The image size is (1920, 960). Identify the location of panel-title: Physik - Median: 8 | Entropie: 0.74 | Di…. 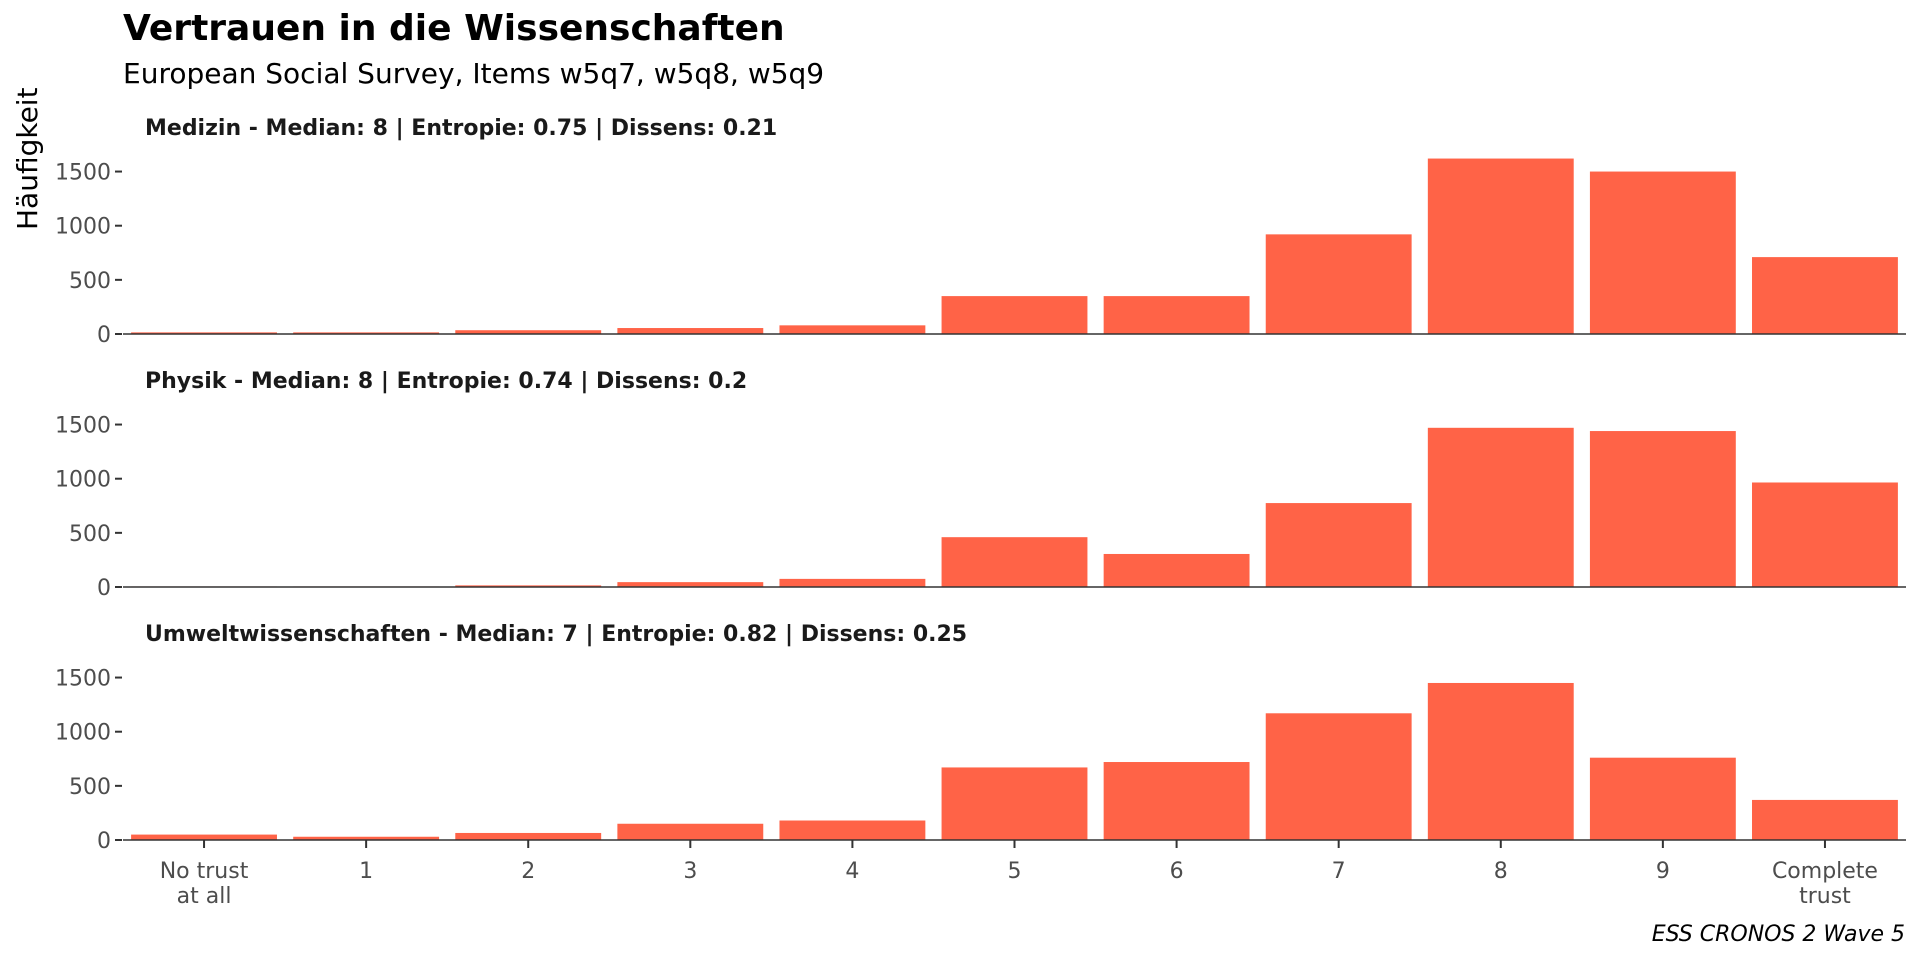
(446, 381).